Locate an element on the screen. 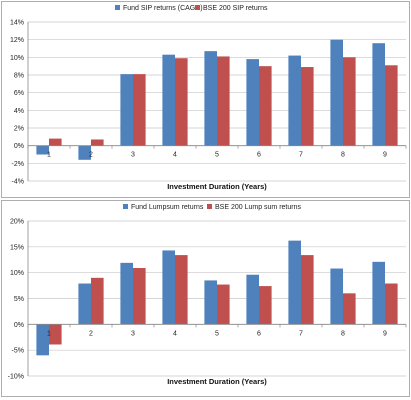 The width and height of the screenshot is (411, 400). legend-label: BSE 200 SIP returns is located at coordinates (235, 8).